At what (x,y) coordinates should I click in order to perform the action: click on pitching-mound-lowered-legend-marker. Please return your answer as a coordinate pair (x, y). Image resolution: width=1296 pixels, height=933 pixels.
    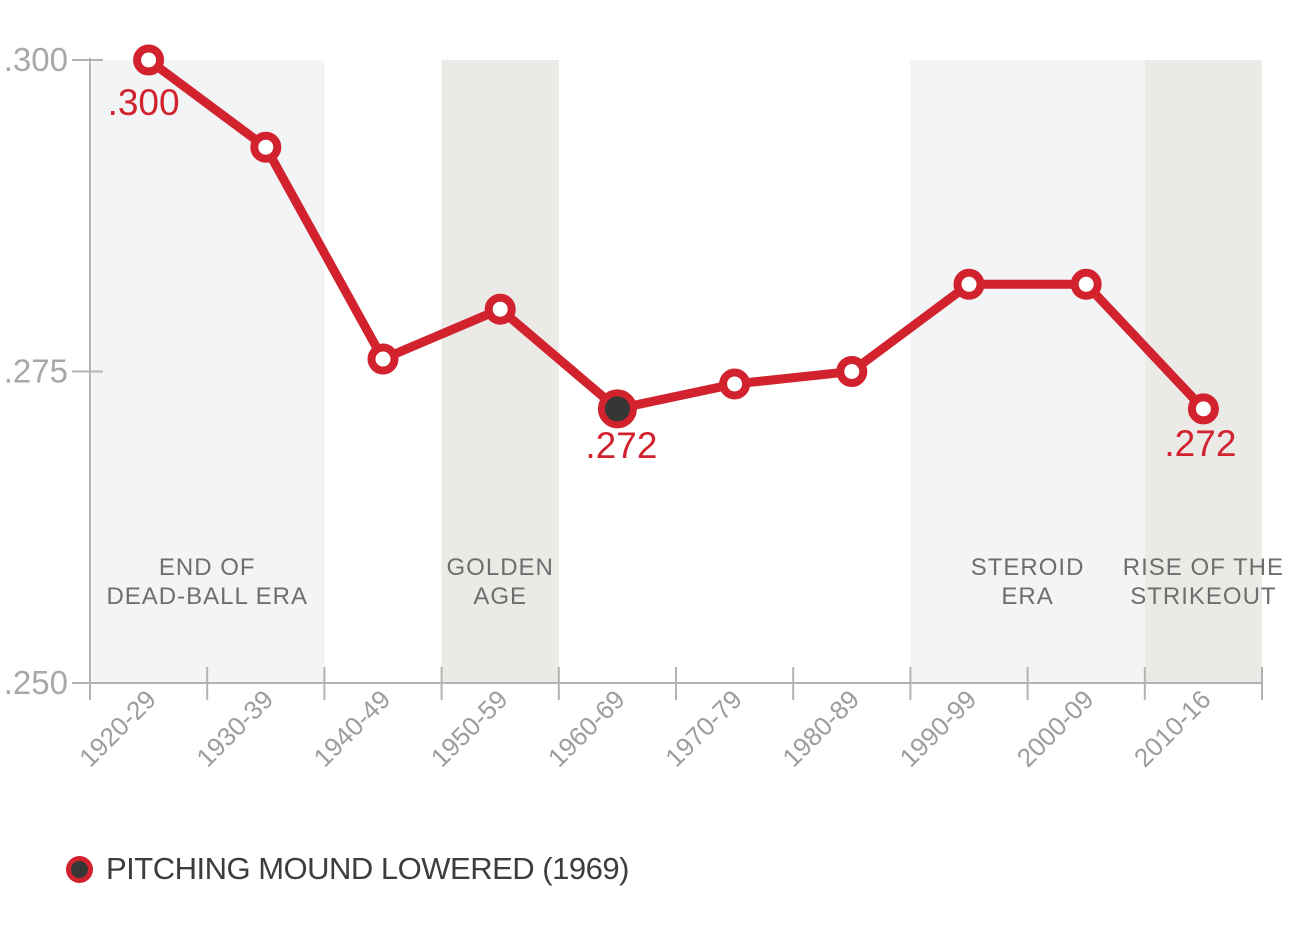
    Looking at the image, I should click on (79, 869).